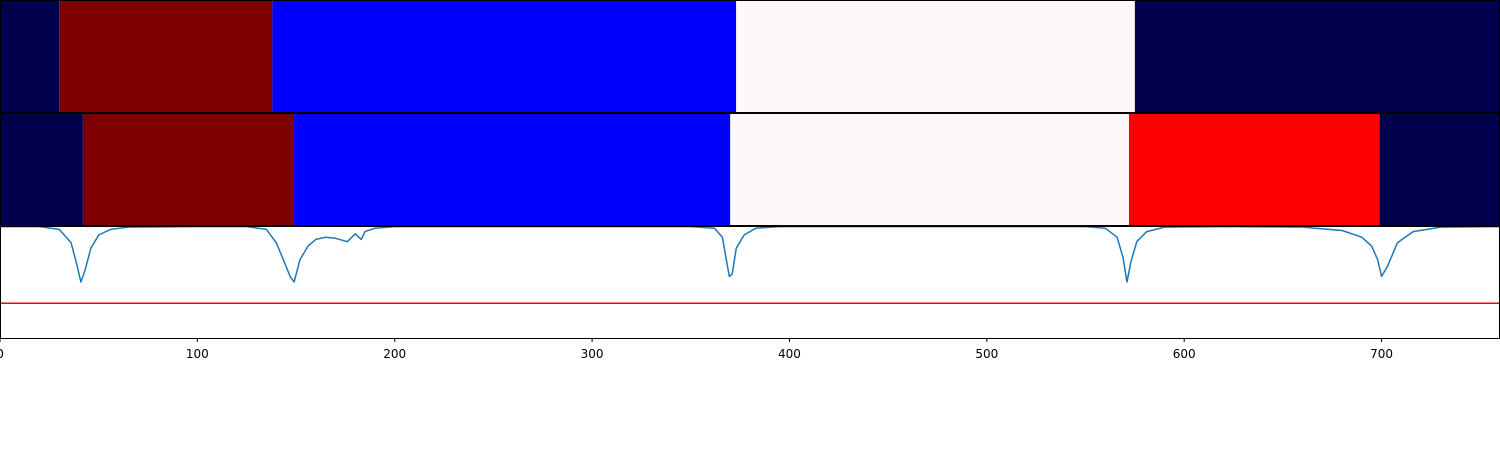 The height and width of the screenshot is (450, 1500). I want to click on x-tick-label-0: 0, so click(2, 354).